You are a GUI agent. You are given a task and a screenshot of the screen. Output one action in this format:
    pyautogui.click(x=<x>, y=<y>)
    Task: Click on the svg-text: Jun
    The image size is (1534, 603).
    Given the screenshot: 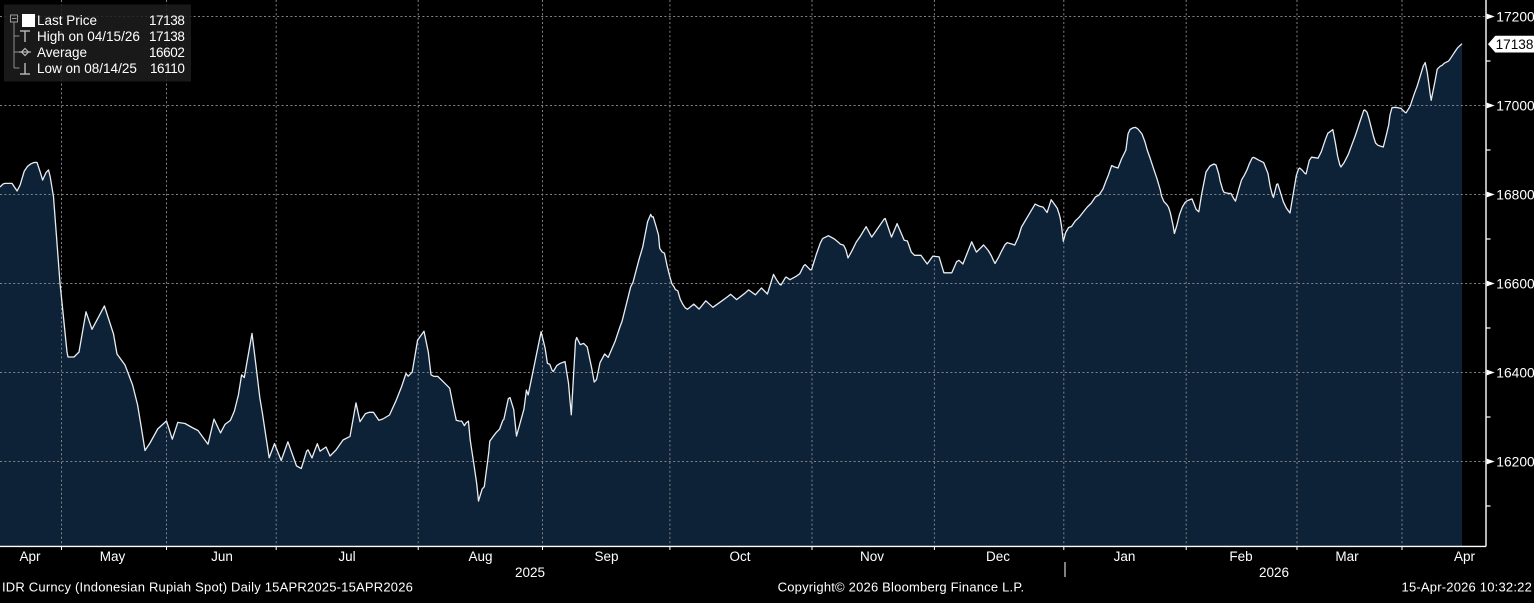 What is the action you would take?
    pyautogui.click(x=222, y=556)
    